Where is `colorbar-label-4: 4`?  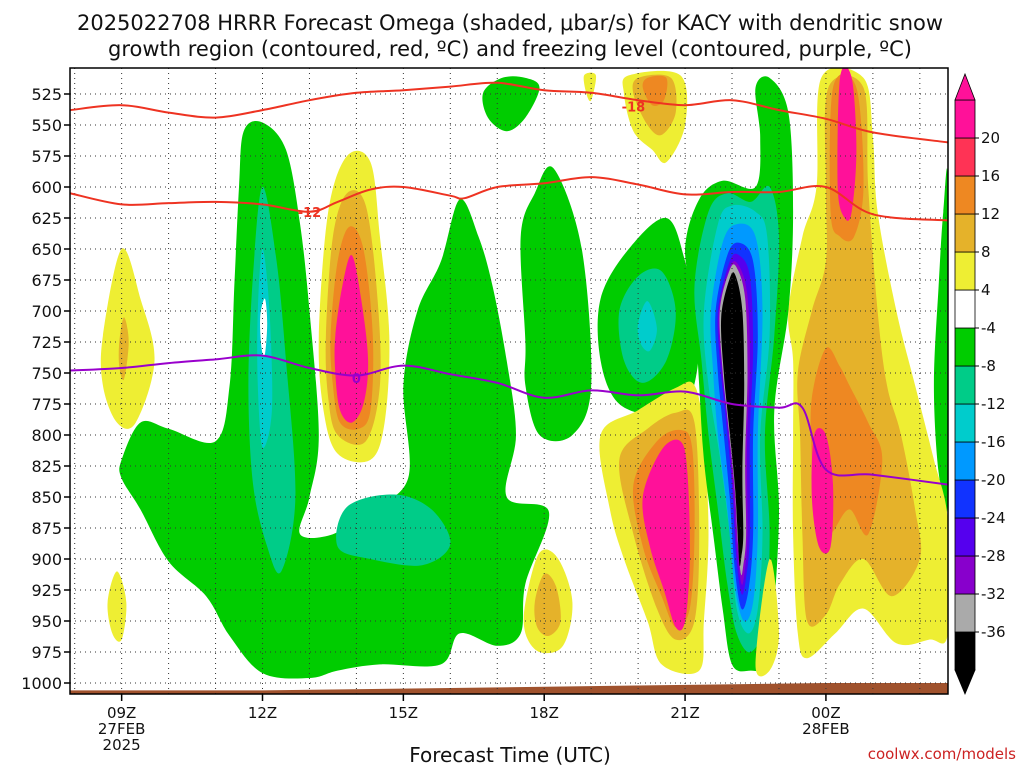 colorbar-label-4: 4 is located at coordinates (986, 290).